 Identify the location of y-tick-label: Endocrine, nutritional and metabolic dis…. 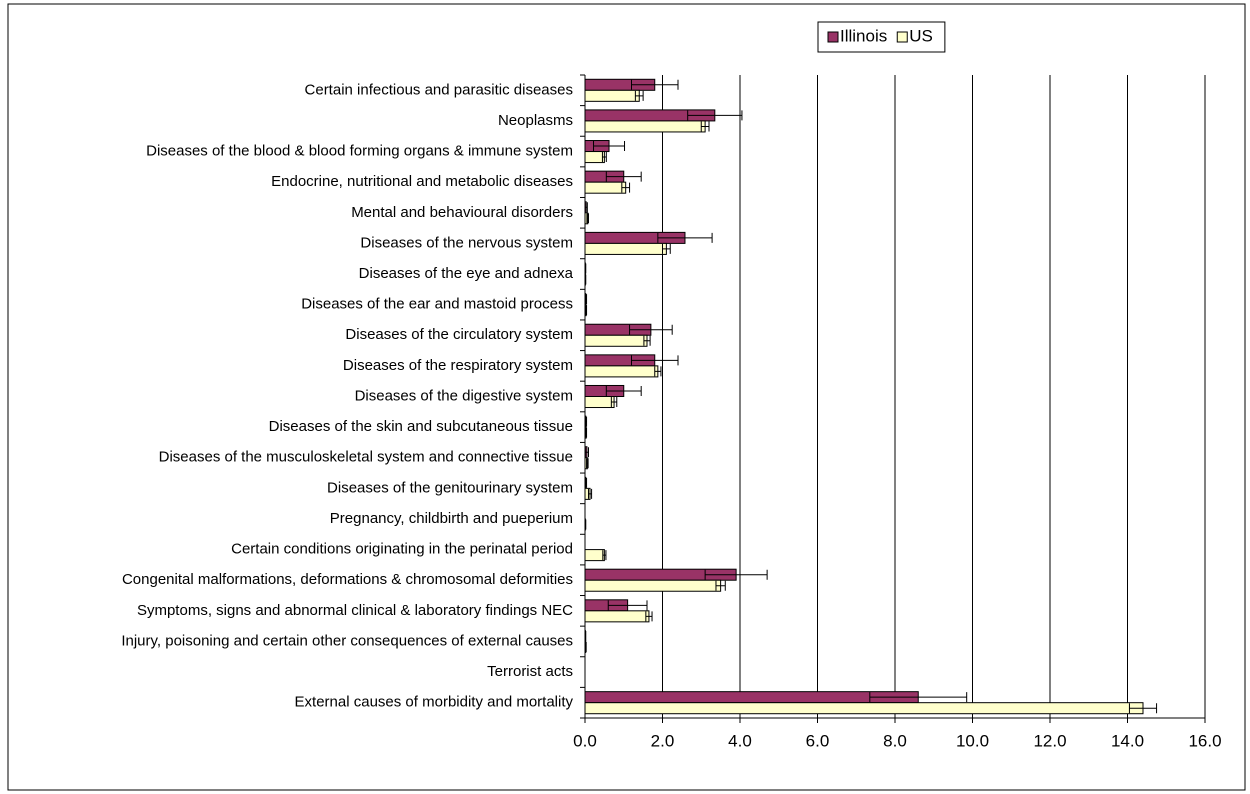
(422, 181).